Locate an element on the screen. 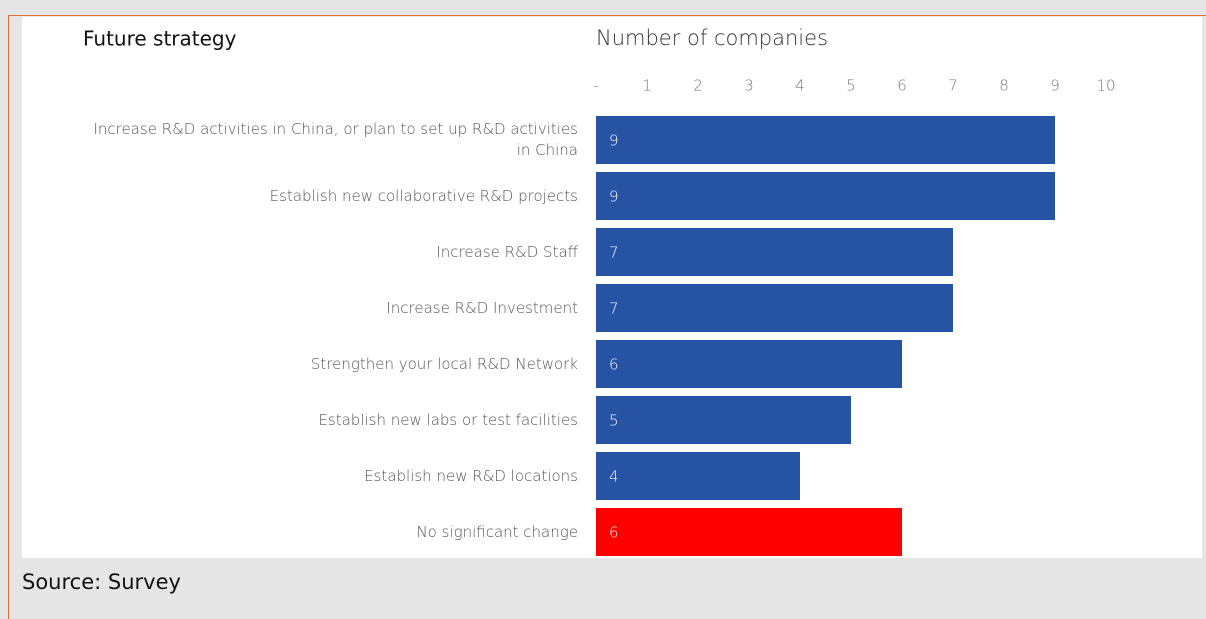  source: Source: Survey is located at coordinates (101, 582).